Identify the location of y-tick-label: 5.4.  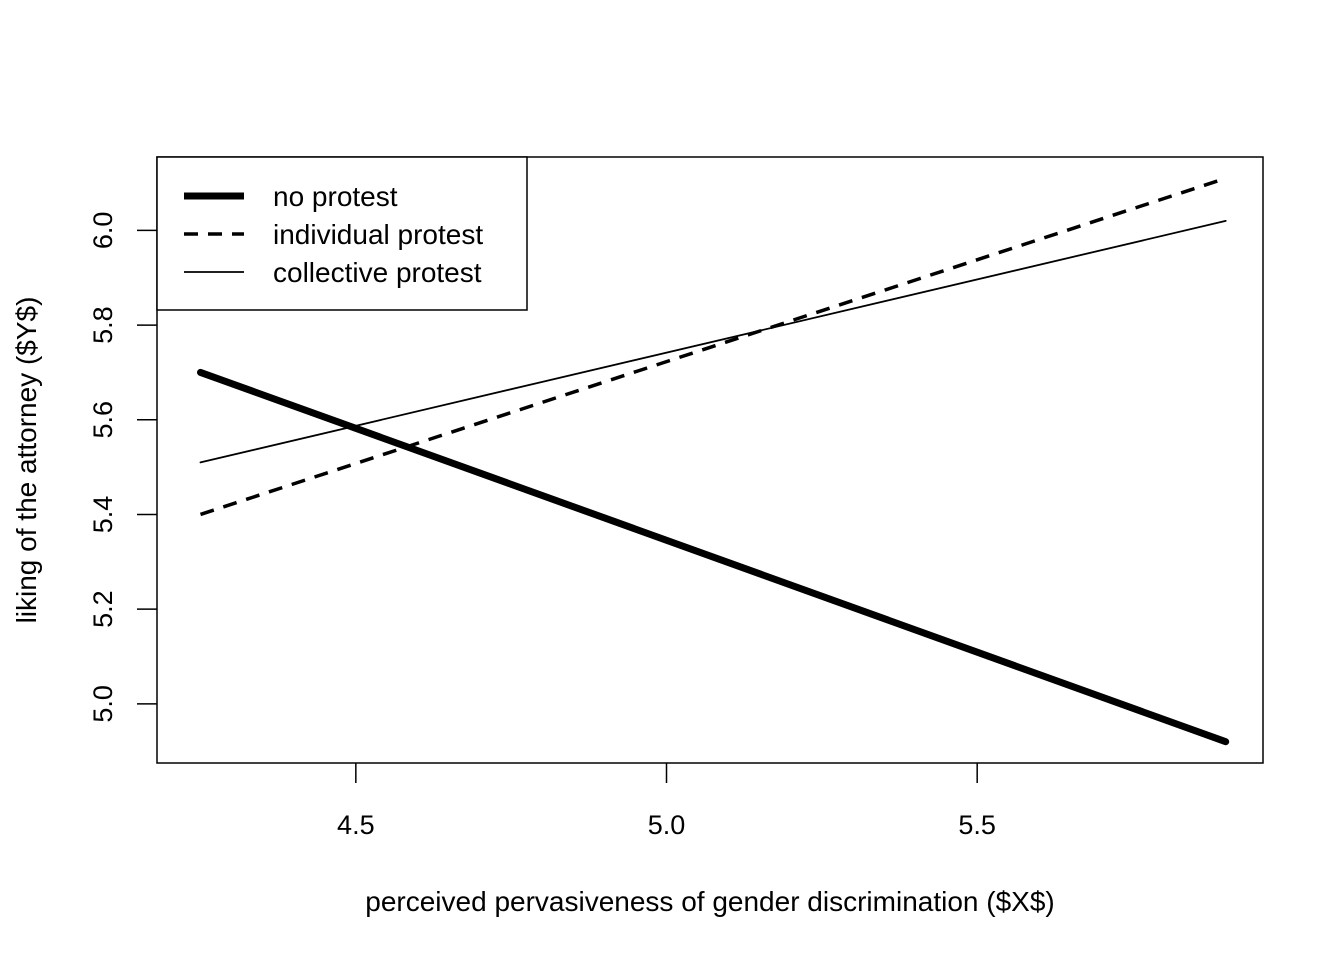
(103, 515).